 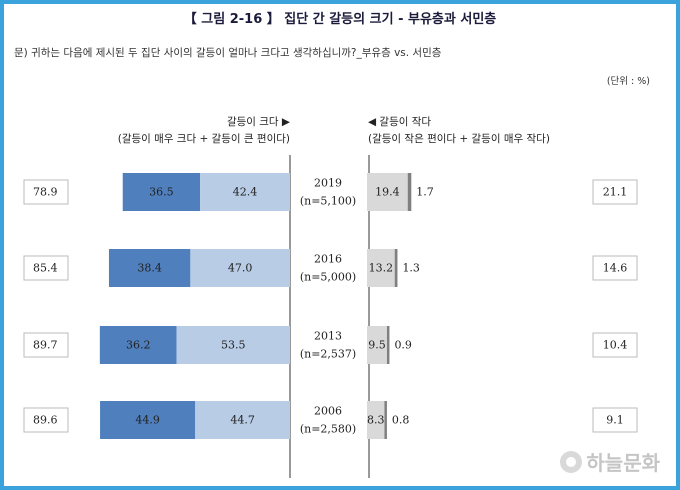 I want to click on watermark-logo-icon, so click(x=571, y=461).